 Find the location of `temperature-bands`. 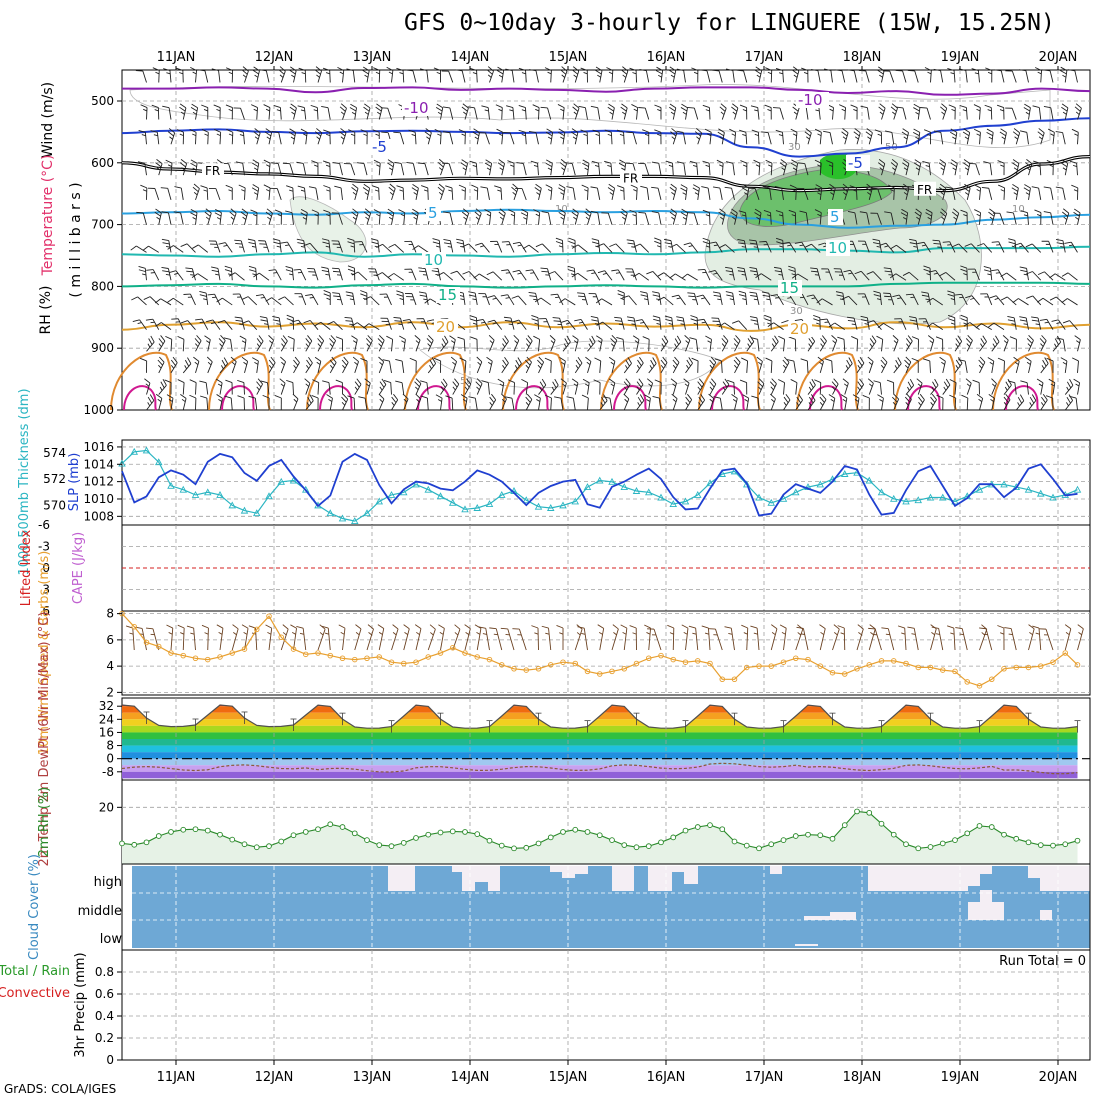

temperature-bands is located at coordinates (601, 741).